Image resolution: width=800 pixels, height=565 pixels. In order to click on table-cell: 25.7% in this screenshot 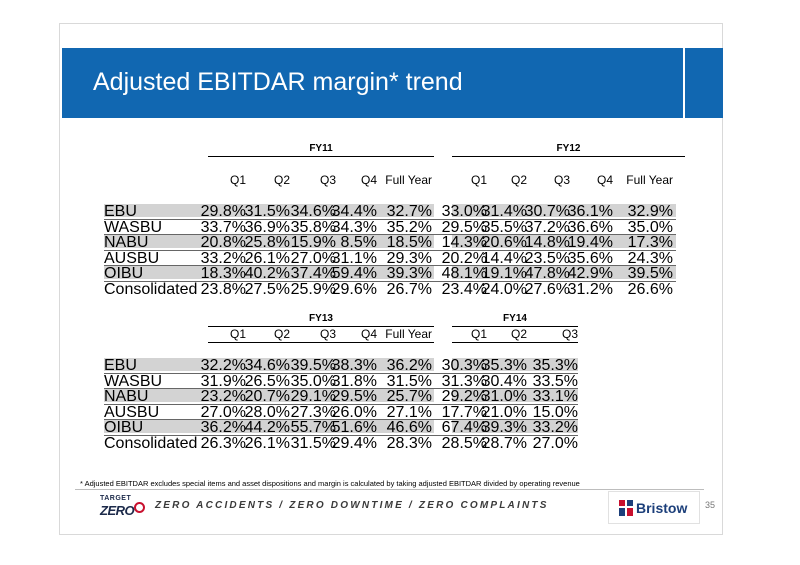, I will do `click(409, 396)`.